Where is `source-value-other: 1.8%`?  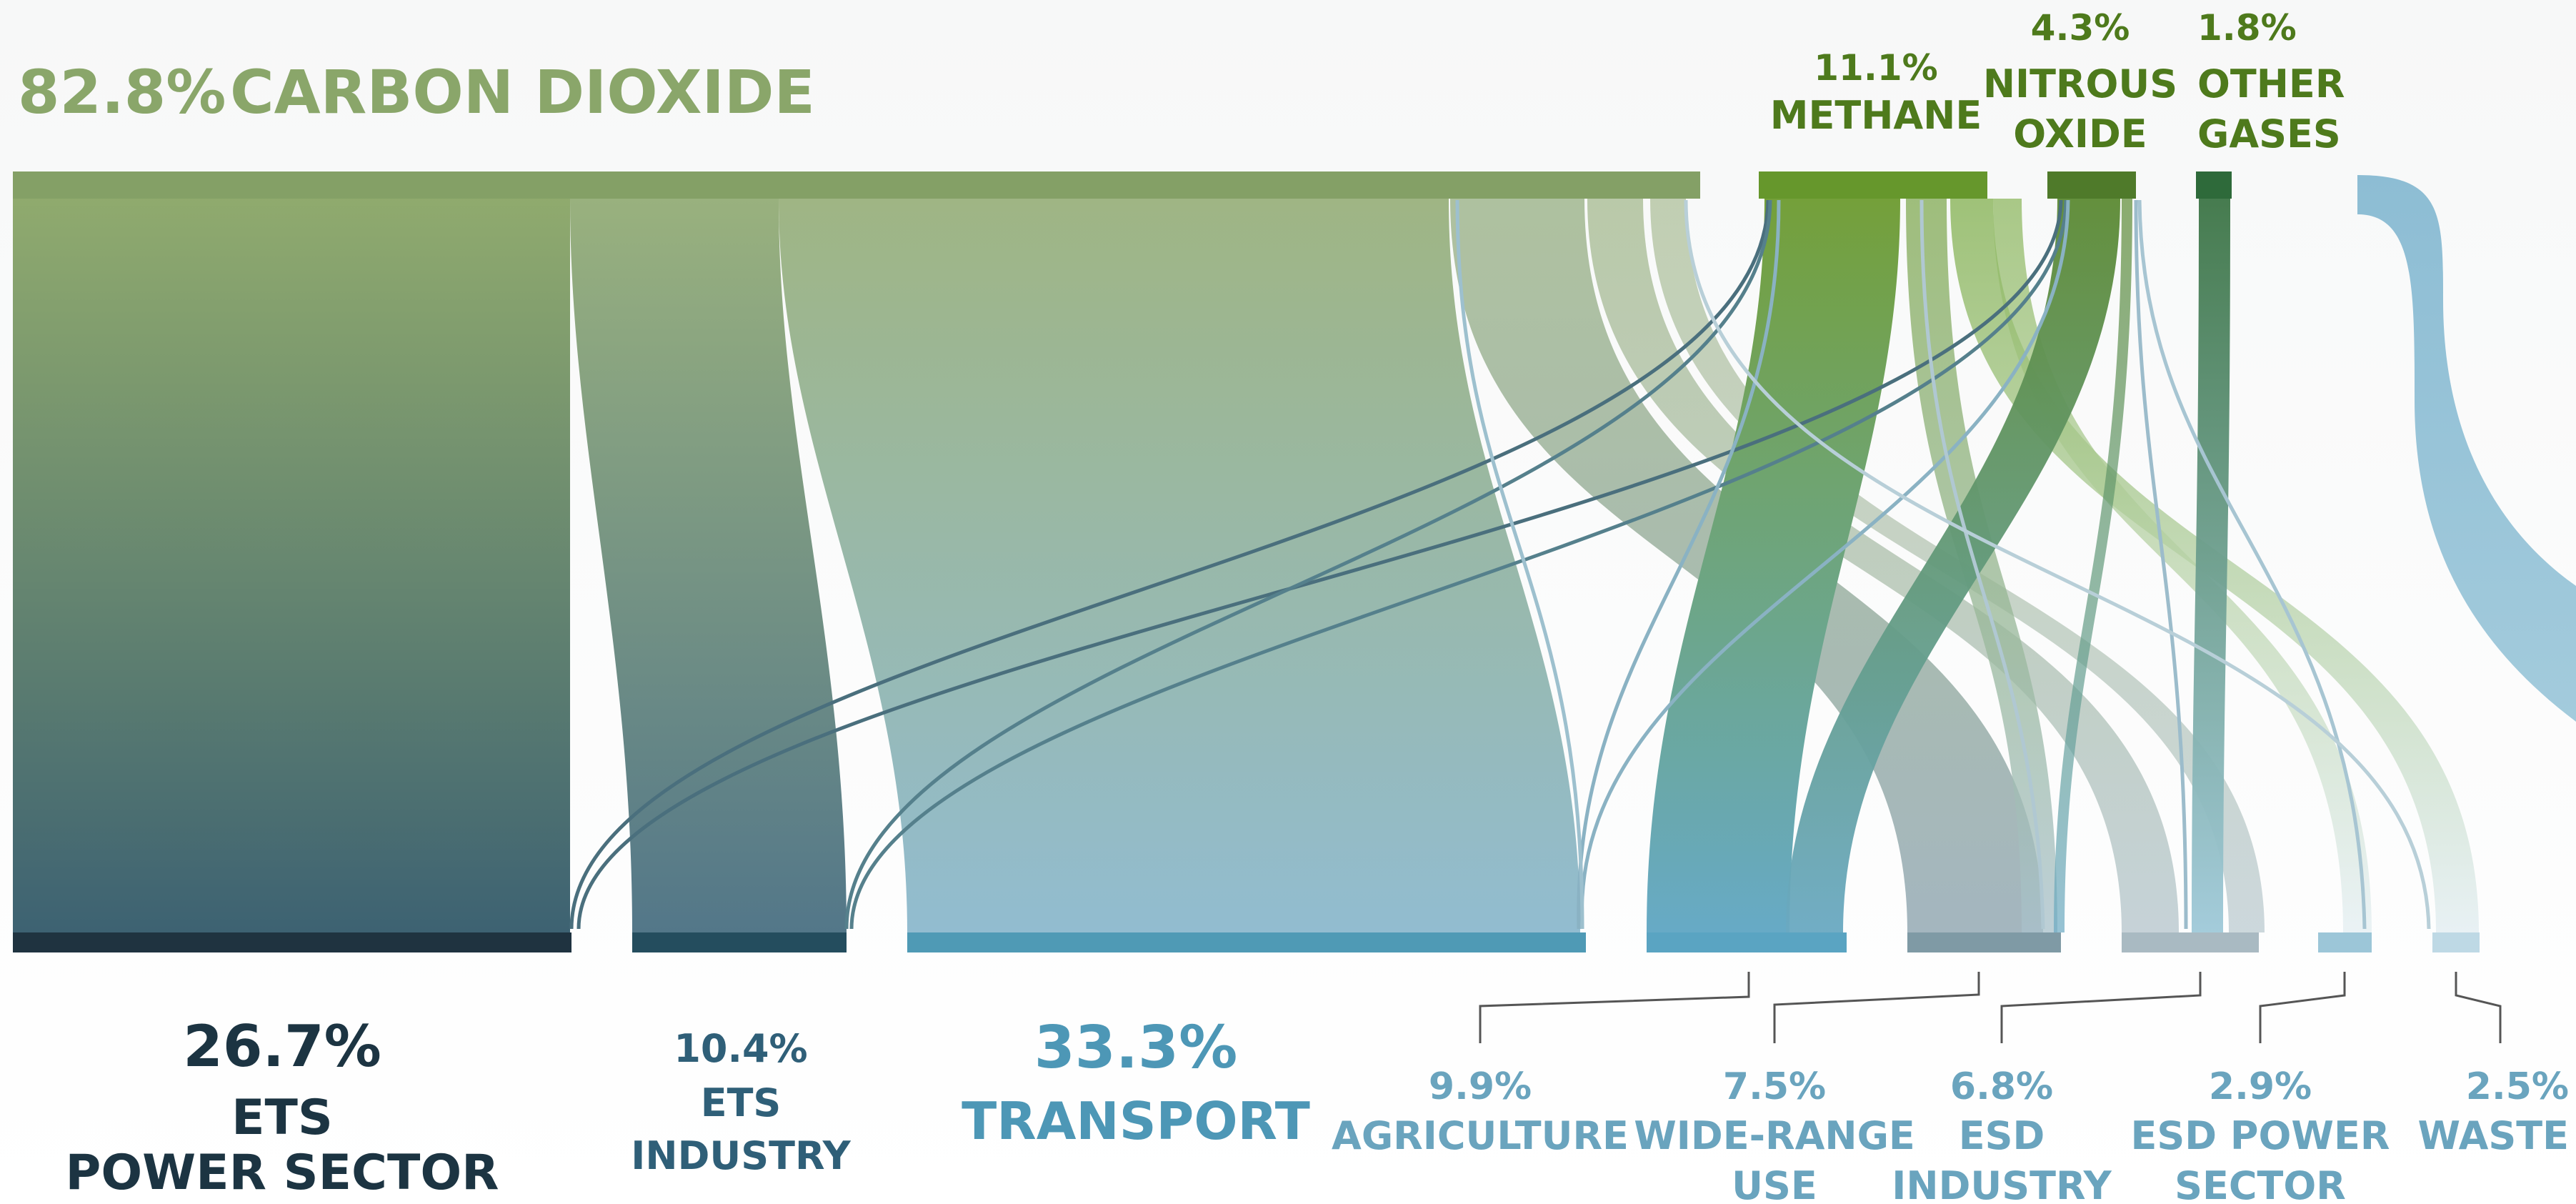
source-value-other: 1.8% is located at coordinates (2247, 28).